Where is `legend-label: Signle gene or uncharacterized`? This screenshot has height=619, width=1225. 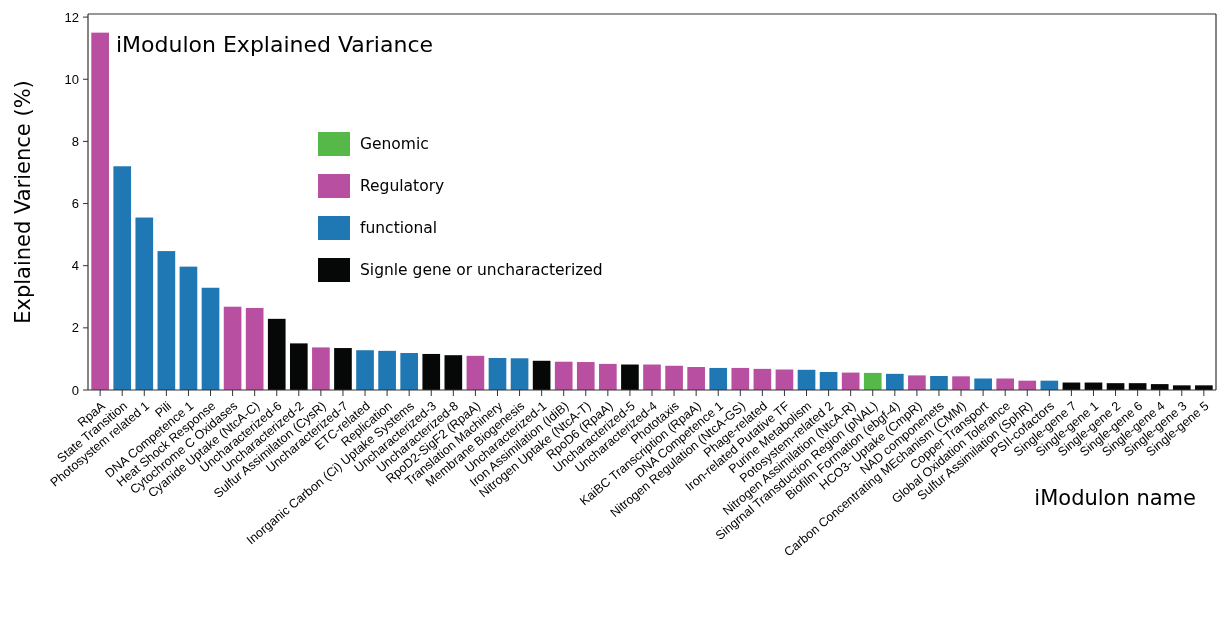 legend-label: Signle gene or uncharacterized is located at coordinates (481, 270).